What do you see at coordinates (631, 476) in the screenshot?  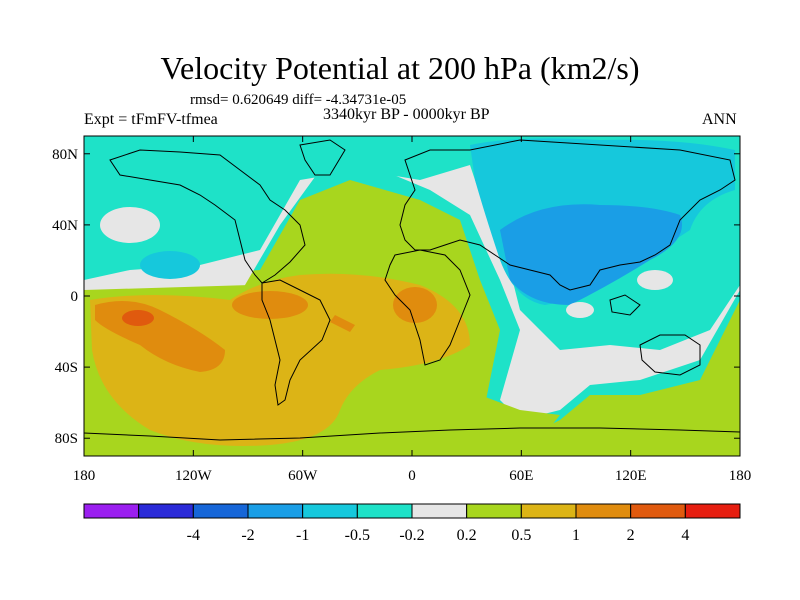 I see `lon-tick-label: 120E` at bounding box center [631, 476].